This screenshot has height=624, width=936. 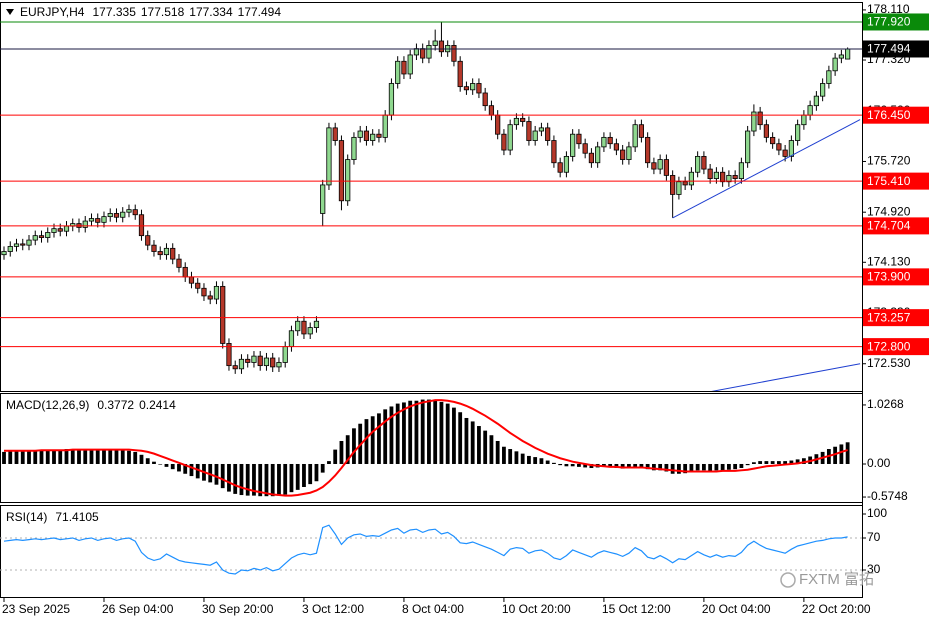 What do you see at coordinates (91, 405) in the screenshot?
I see `panel-header: MACD(12,26,9) 0.3772 0.2414` at bounding box center [91, 405].